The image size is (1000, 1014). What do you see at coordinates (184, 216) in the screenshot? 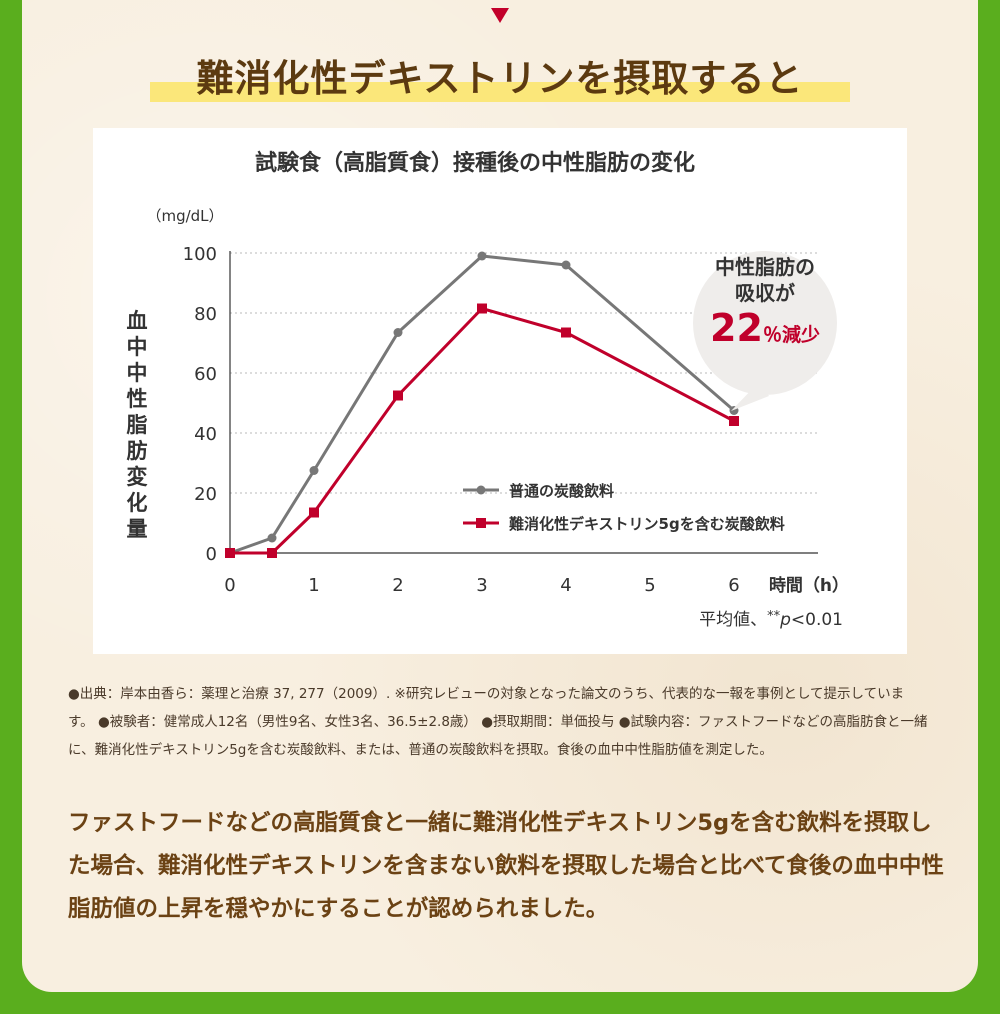
I see `y-unit-label: （mg/dL）` at bounding box center [184, 216].